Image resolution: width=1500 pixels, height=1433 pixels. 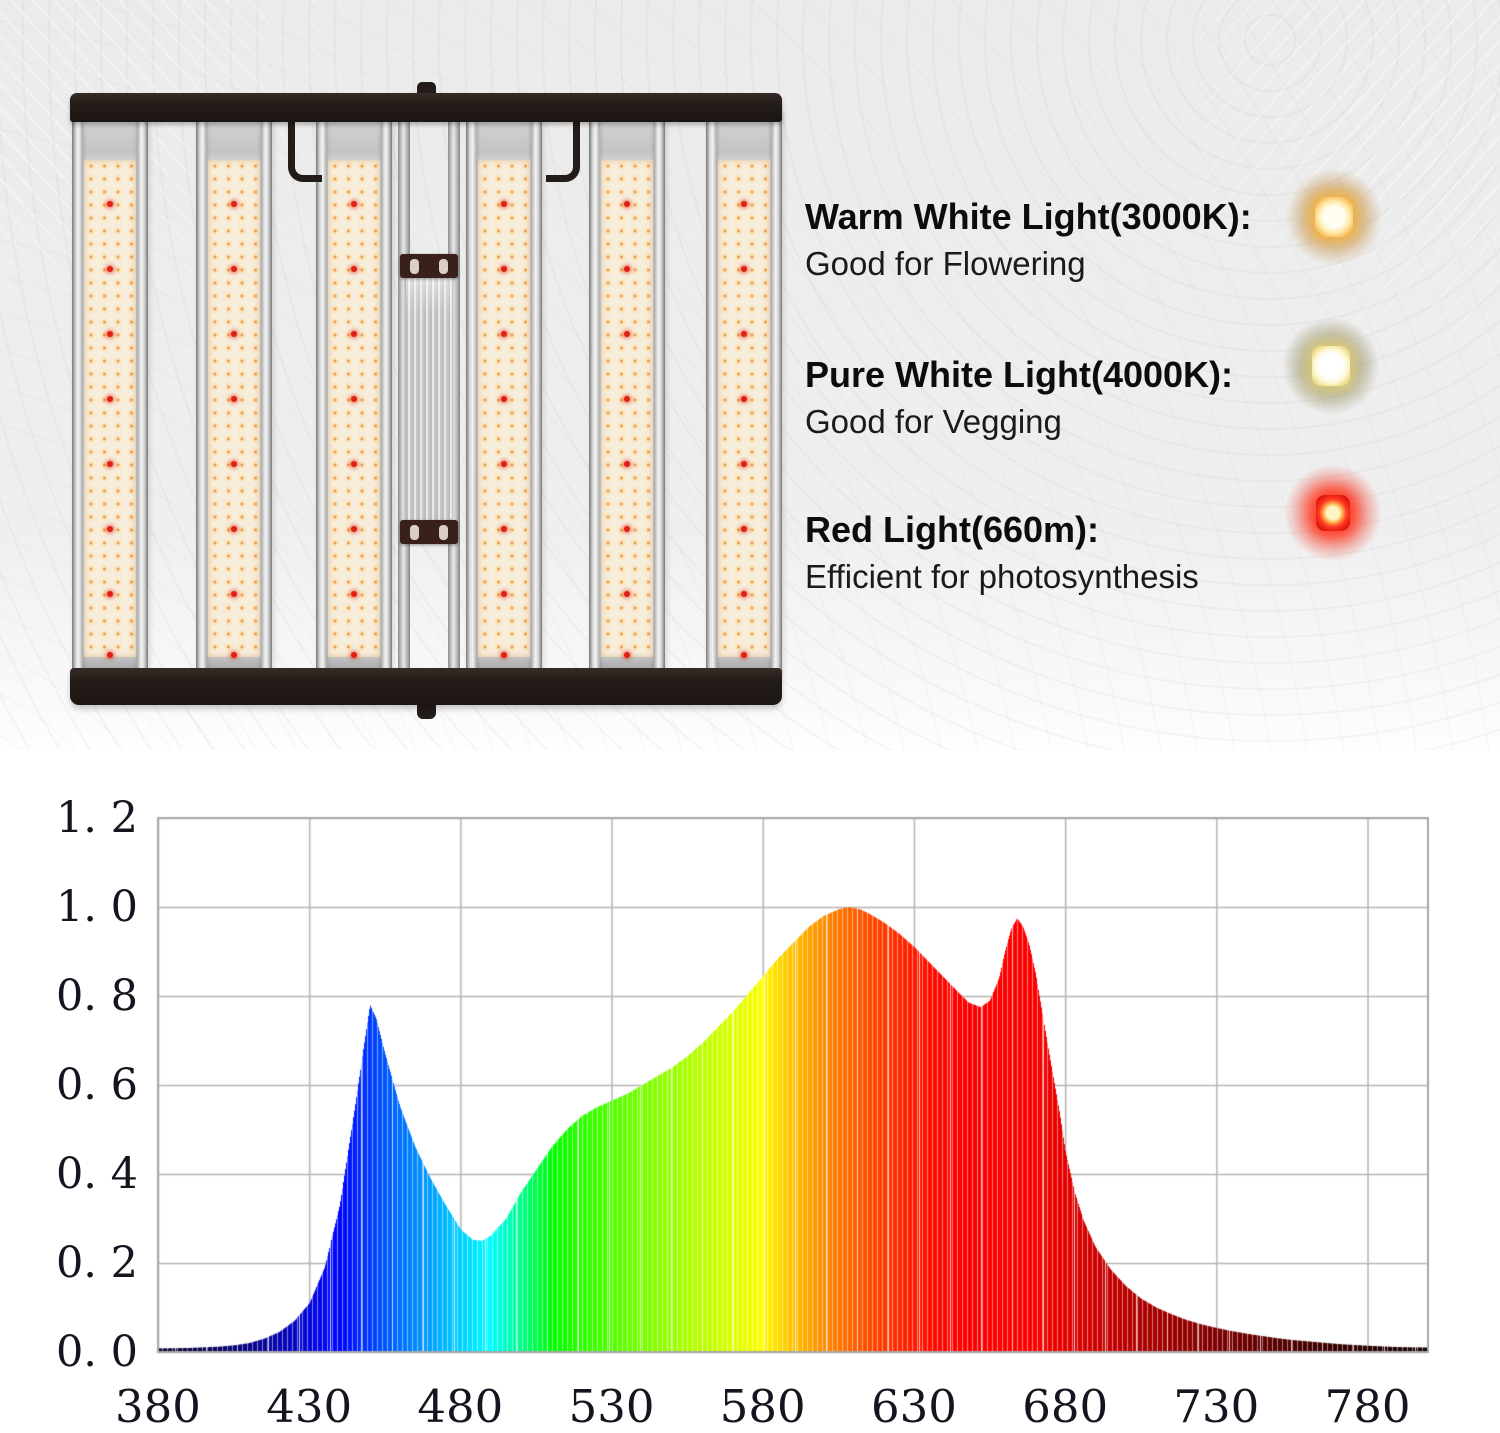 What do you see at coordinates (1002, 576) in the screenshot?
I see `legend-description: Efficient for photosynthesis` at bounding box center [1002, 576].